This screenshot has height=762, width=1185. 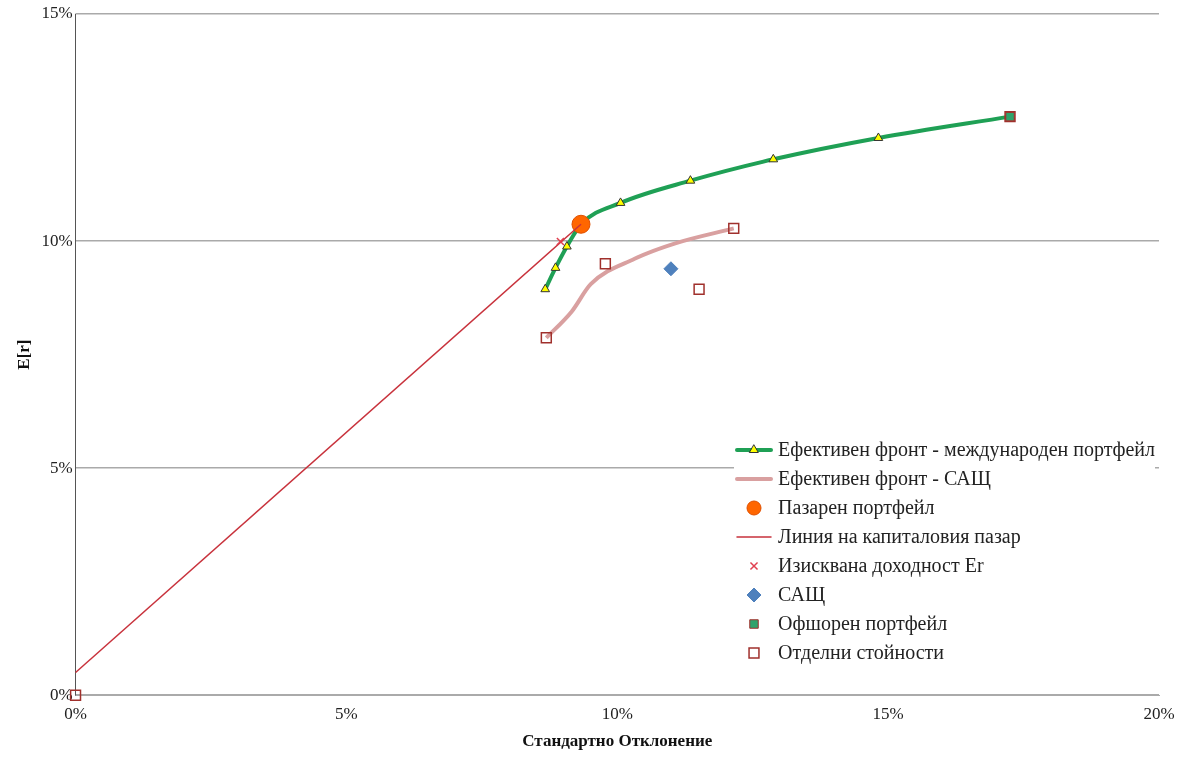 I want to click on legend-label: Офшорен портфейл, so click(x=863, y=623).